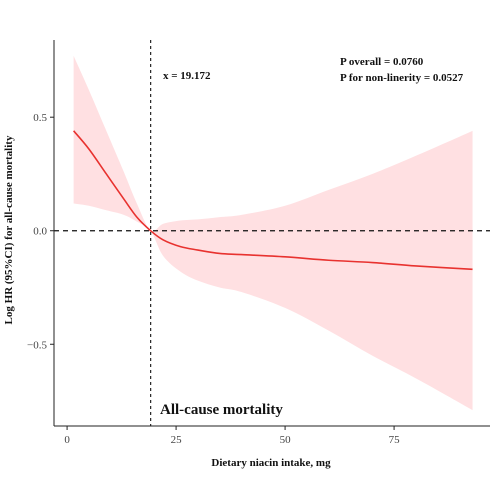 The width and height of the screenshot is (490, 488). I want to click on y-tick-label: 0.5, so click(40, 118).